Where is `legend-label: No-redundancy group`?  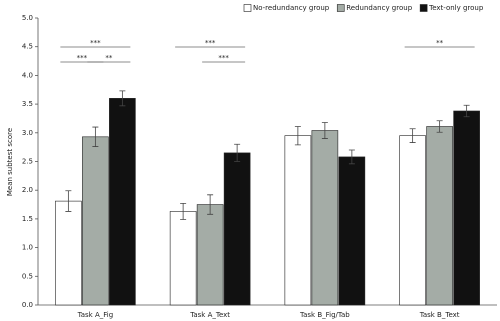 legend-label: No-redundancy group is located at coordinates (291, 8).